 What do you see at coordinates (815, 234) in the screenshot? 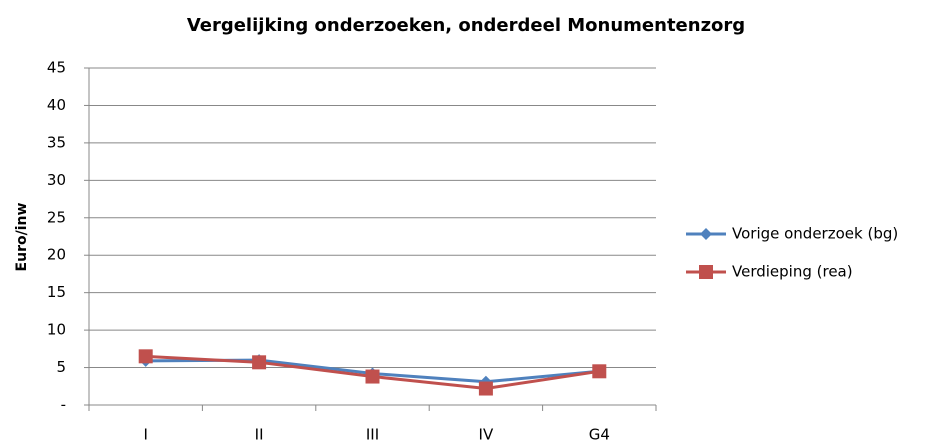
I see `legend-label: Vorige onderzoek (bg)` at bounding box center [815, 234].